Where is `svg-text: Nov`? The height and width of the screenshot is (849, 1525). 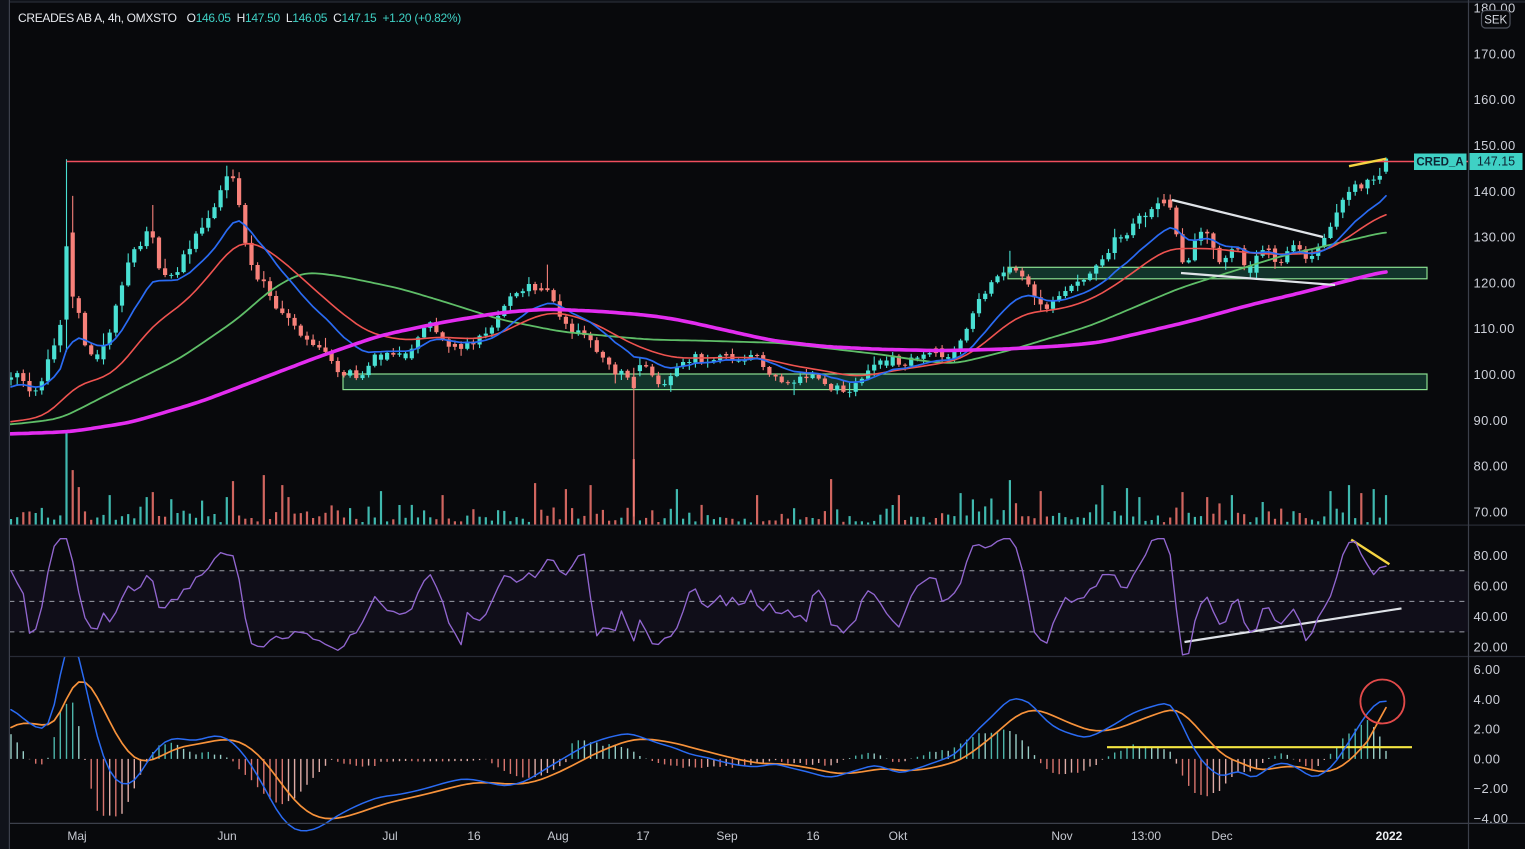
svg-text: Nov is located at coordinates (1061, 836).